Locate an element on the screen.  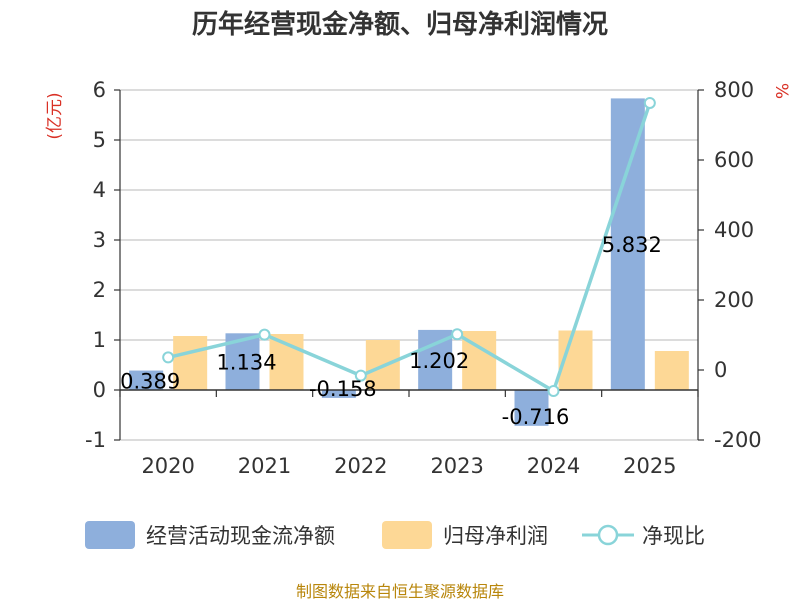
chart-title: 历年经营现金净额、归母净利润情况 is located at coordinates (400, 24).